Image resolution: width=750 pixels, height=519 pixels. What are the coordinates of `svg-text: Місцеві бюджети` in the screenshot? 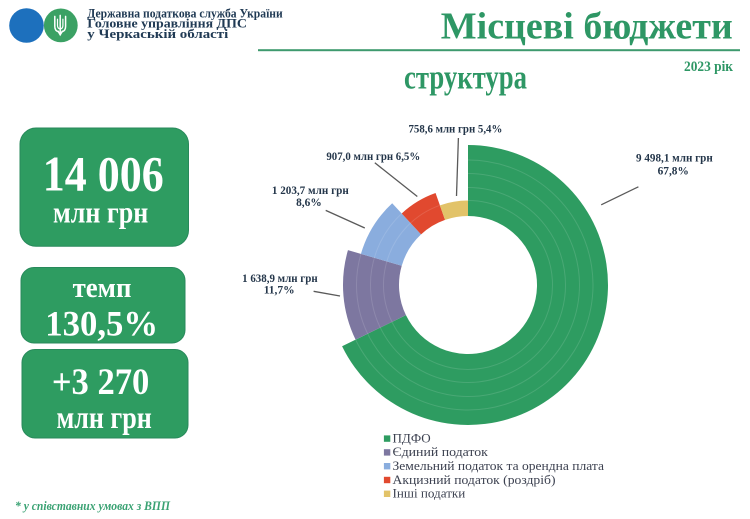 It's located at (587, 27).